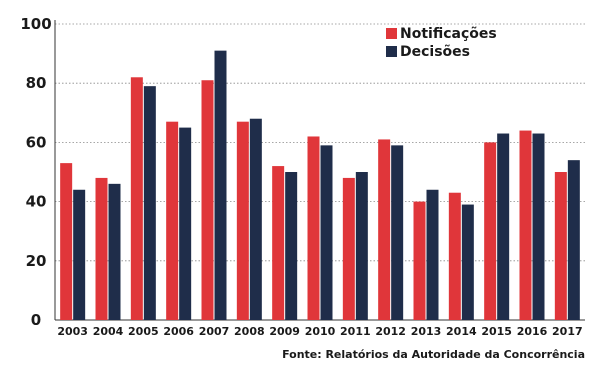  Describe the element at coordinates (448, 34) in the screenshot. I see `legend-label: Notificações` at that location.